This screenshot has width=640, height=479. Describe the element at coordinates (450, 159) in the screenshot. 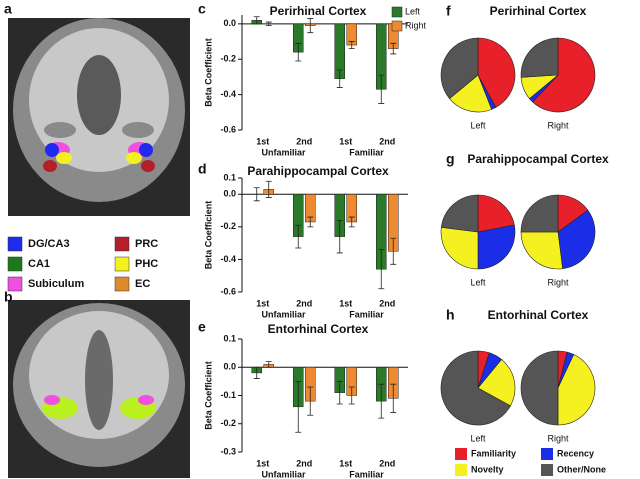

I see `panel-letter: g` at that location.